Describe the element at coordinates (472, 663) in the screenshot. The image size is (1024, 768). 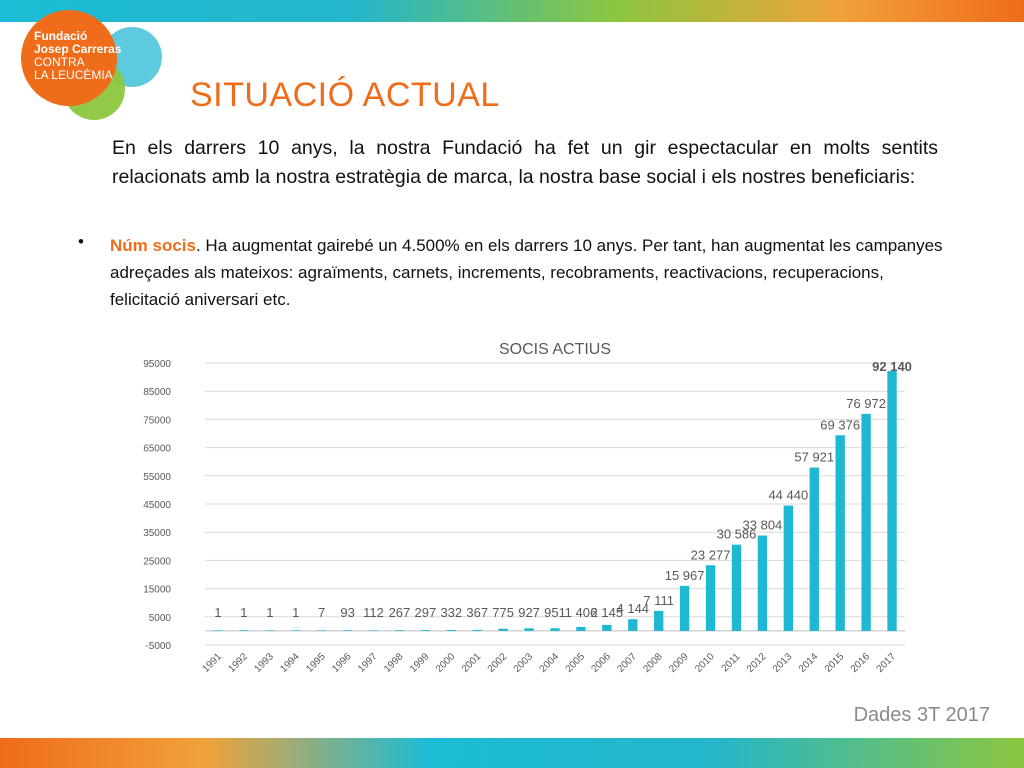
I see `x-tick-label: 2001` at that location.